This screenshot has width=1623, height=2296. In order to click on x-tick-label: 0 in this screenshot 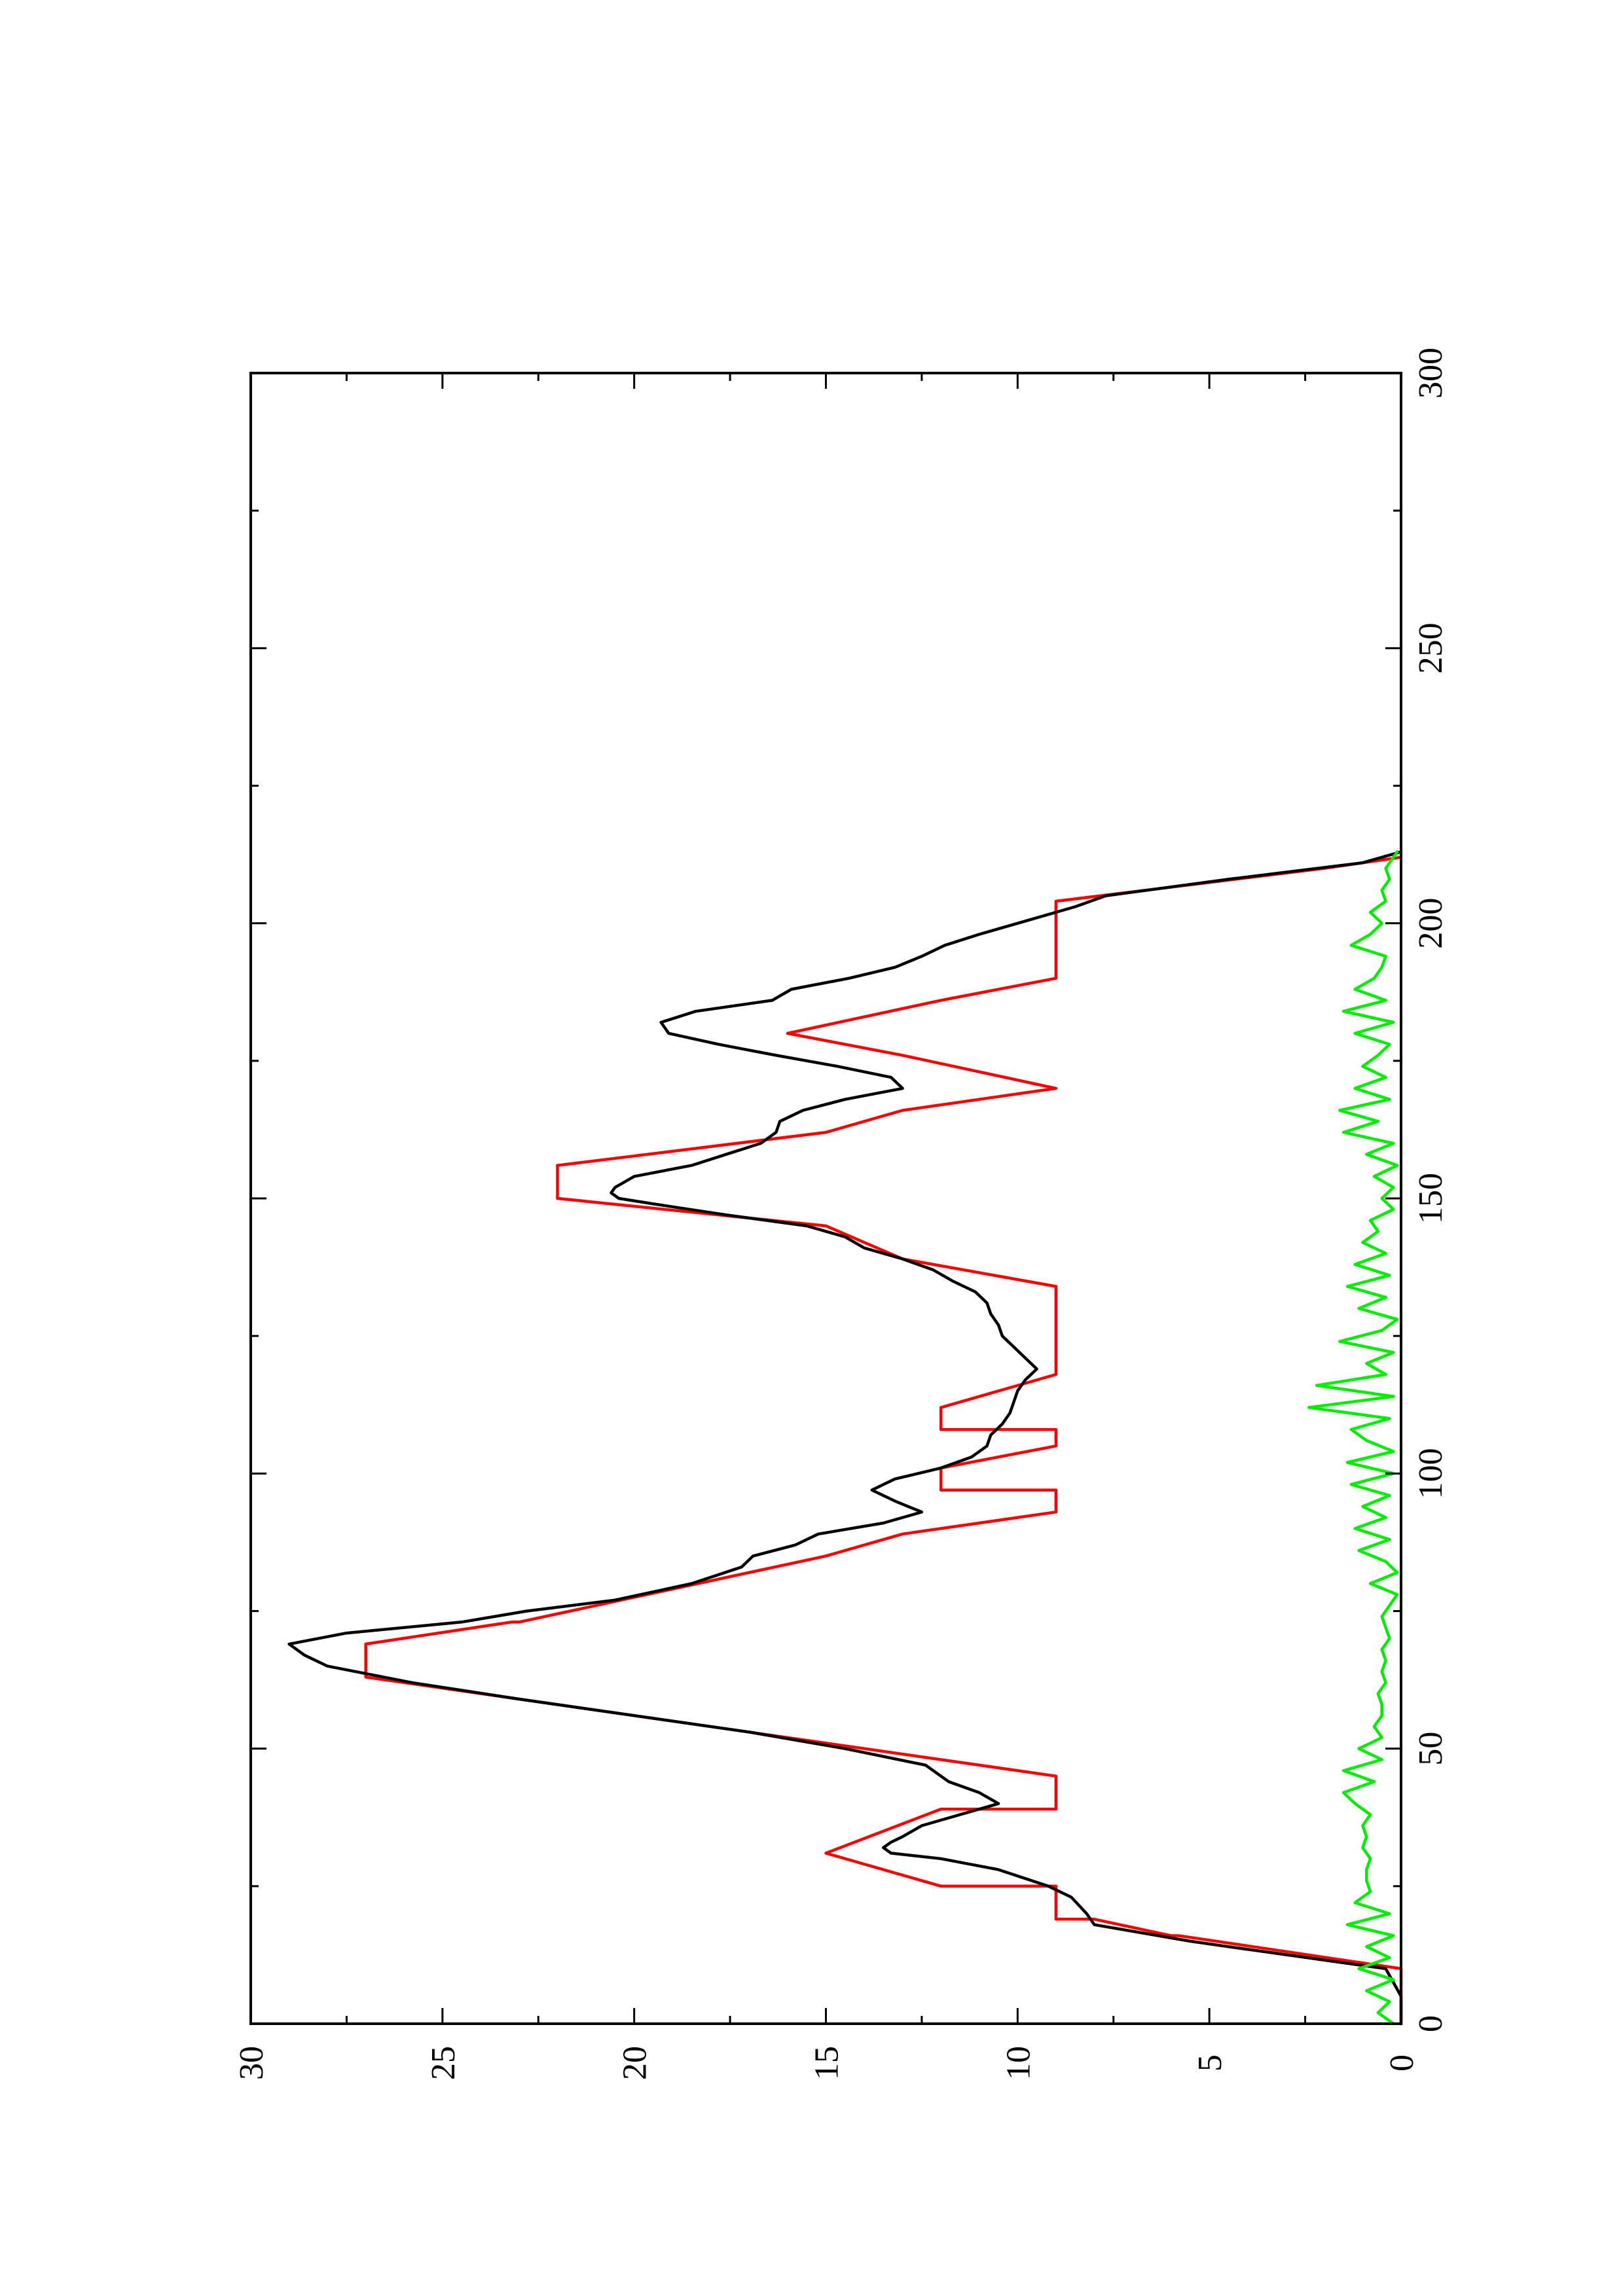, I will do `click(1431, 2023)`.